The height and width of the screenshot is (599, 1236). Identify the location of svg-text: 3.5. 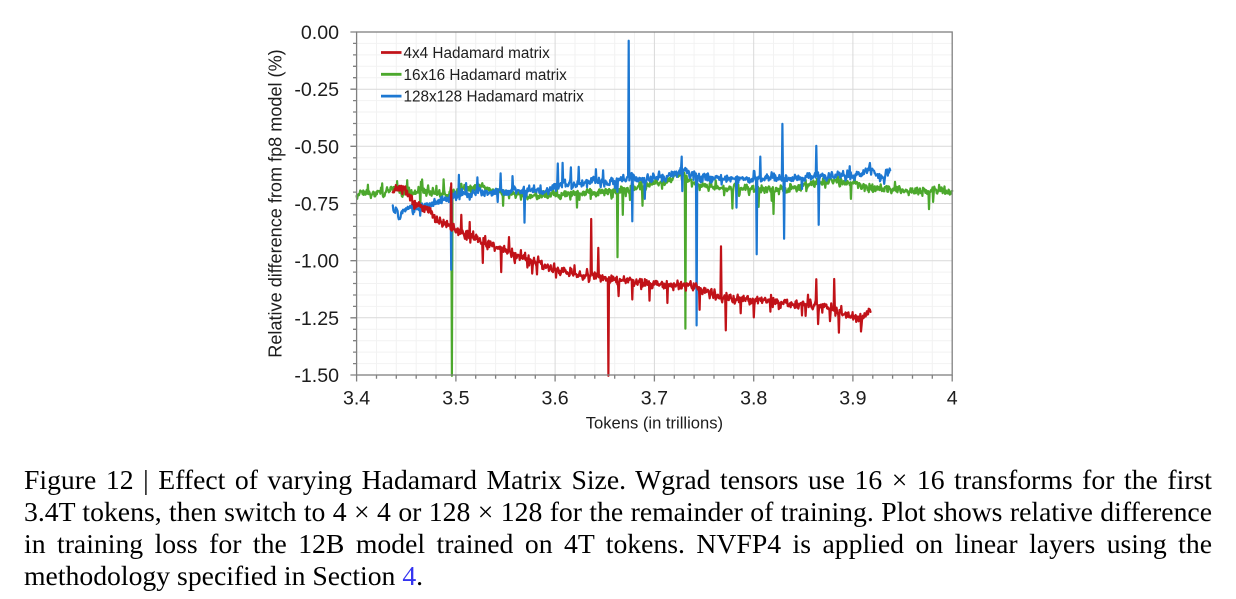
(455, 399).